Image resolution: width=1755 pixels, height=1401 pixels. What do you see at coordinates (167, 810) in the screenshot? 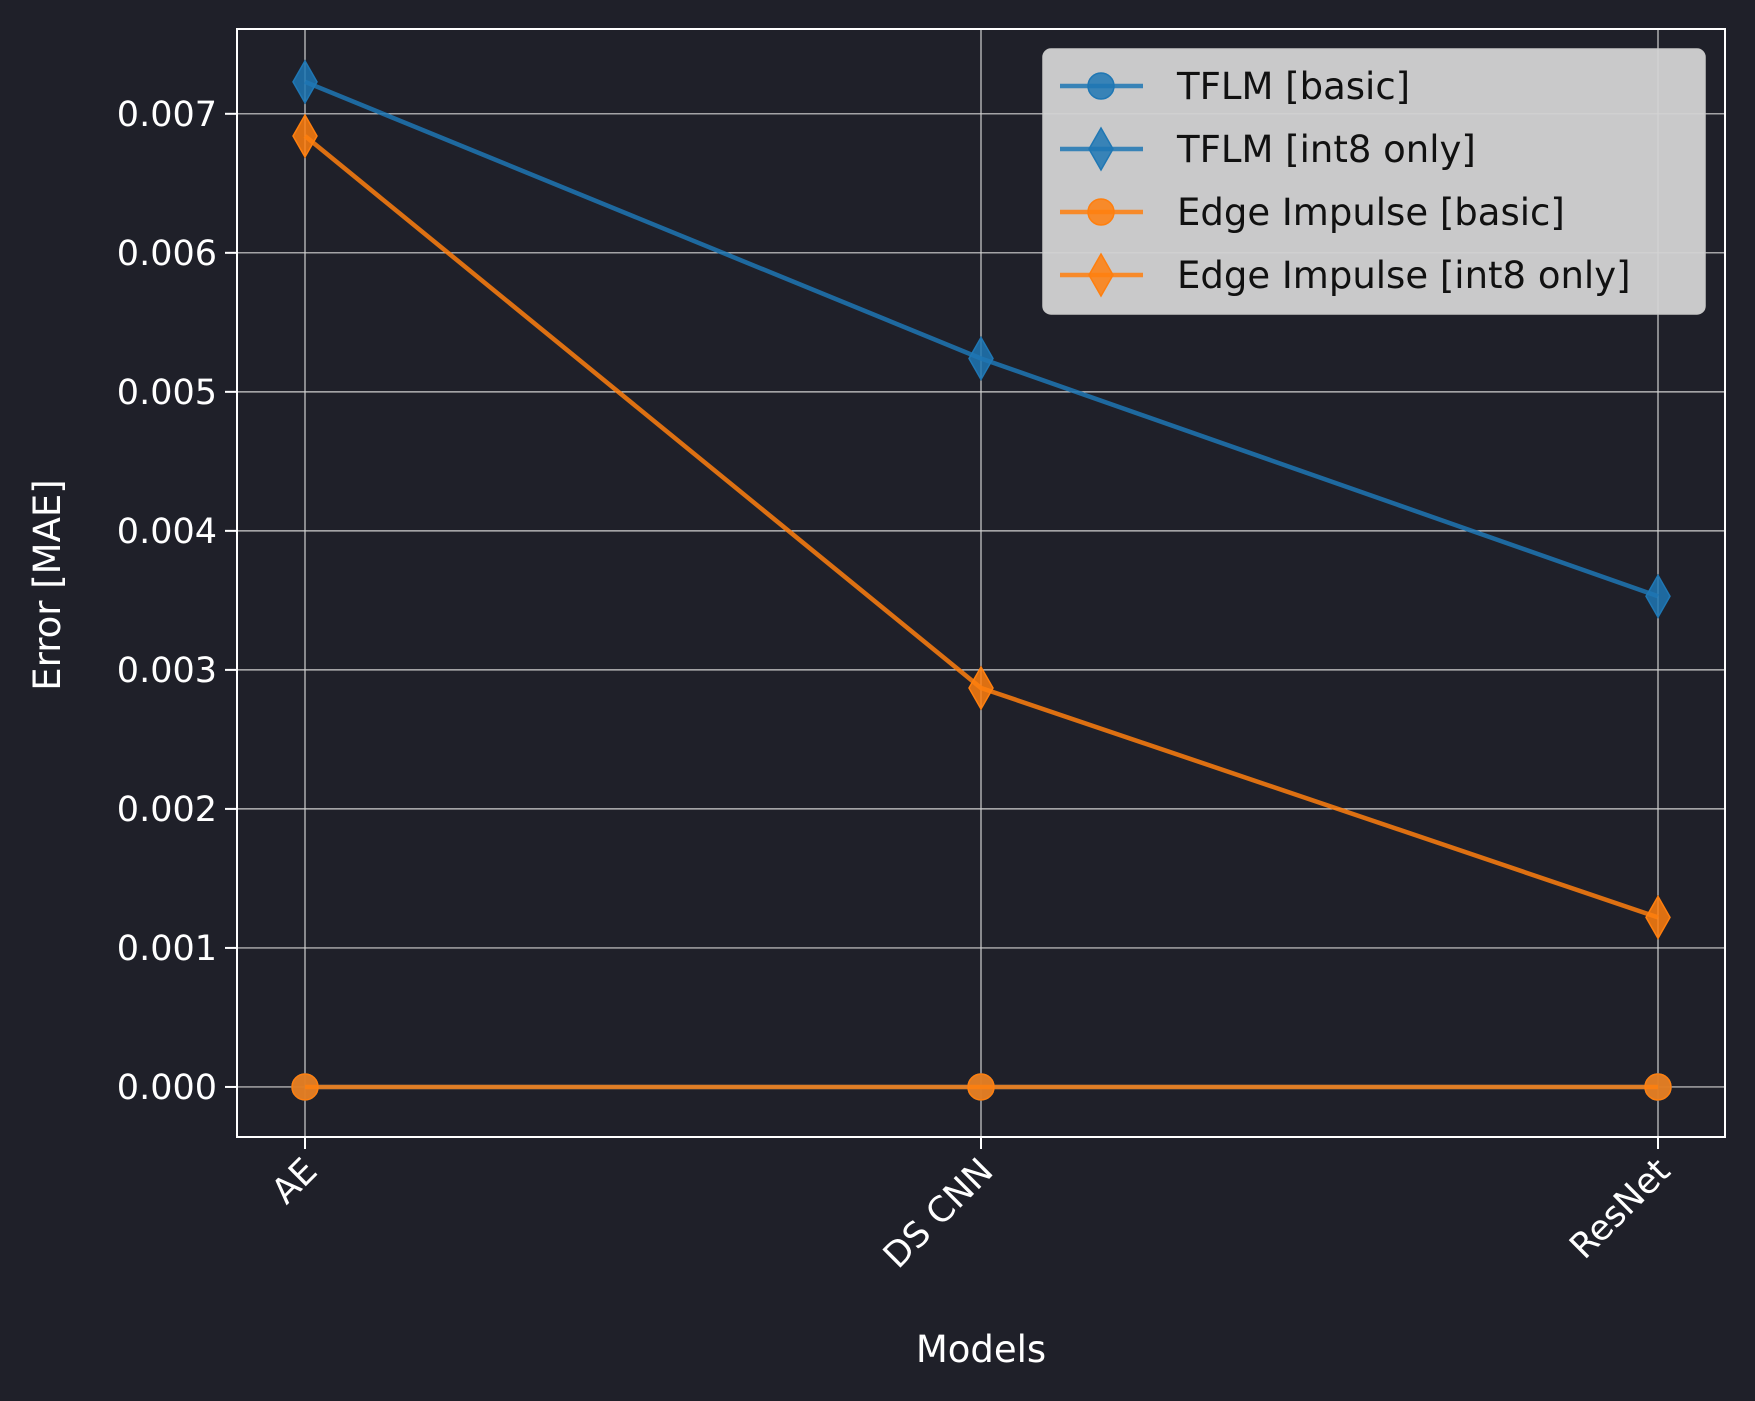
I see `y-tick-label: 0.002` at bounding box center [167, 810].